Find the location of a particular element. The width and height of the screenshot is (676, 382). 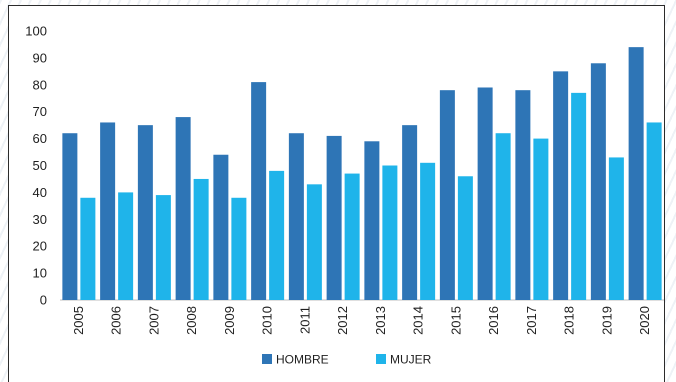

bar-hombre-2011 is located at coordinates (296, 216).